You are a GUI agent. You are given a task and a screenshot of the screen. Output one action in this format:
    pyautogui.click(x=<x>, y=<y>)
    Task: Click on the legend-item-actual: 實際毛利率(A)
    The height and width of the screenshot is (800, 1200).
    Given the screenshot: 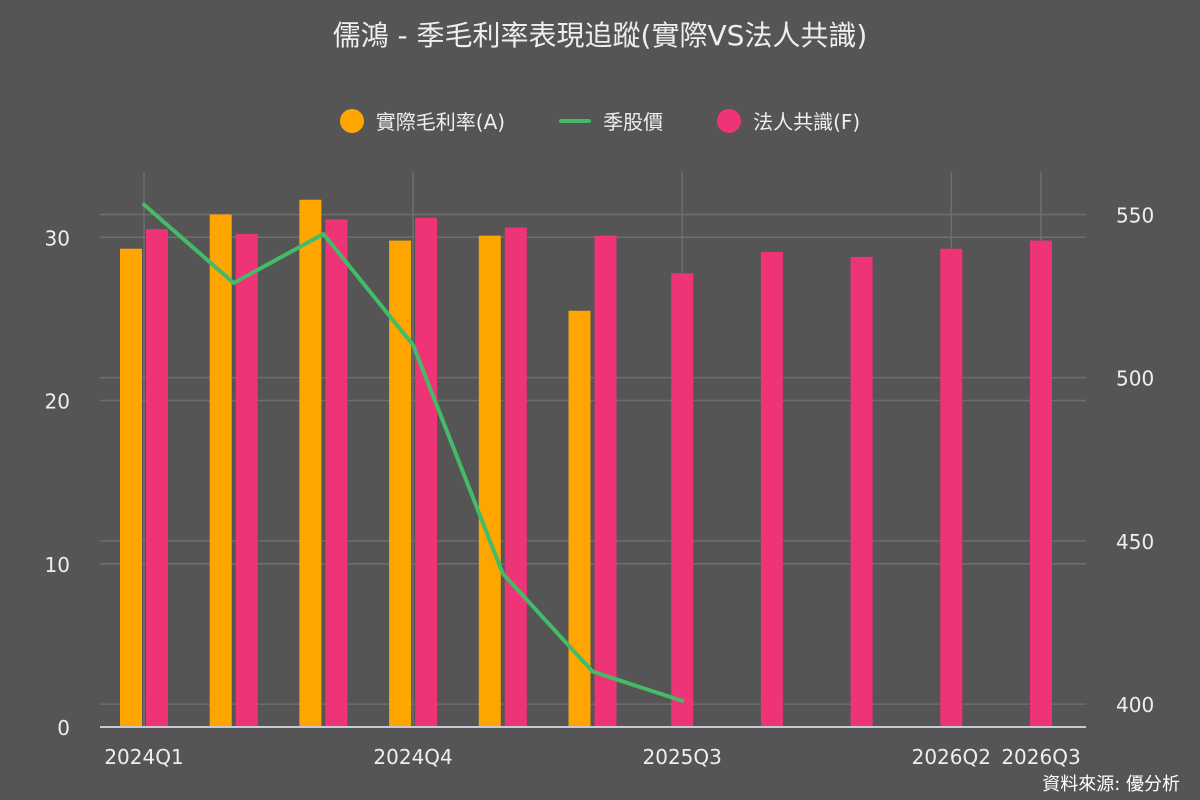 What is the action you would take?
    pyautogui.click(x=422, y=120)
    